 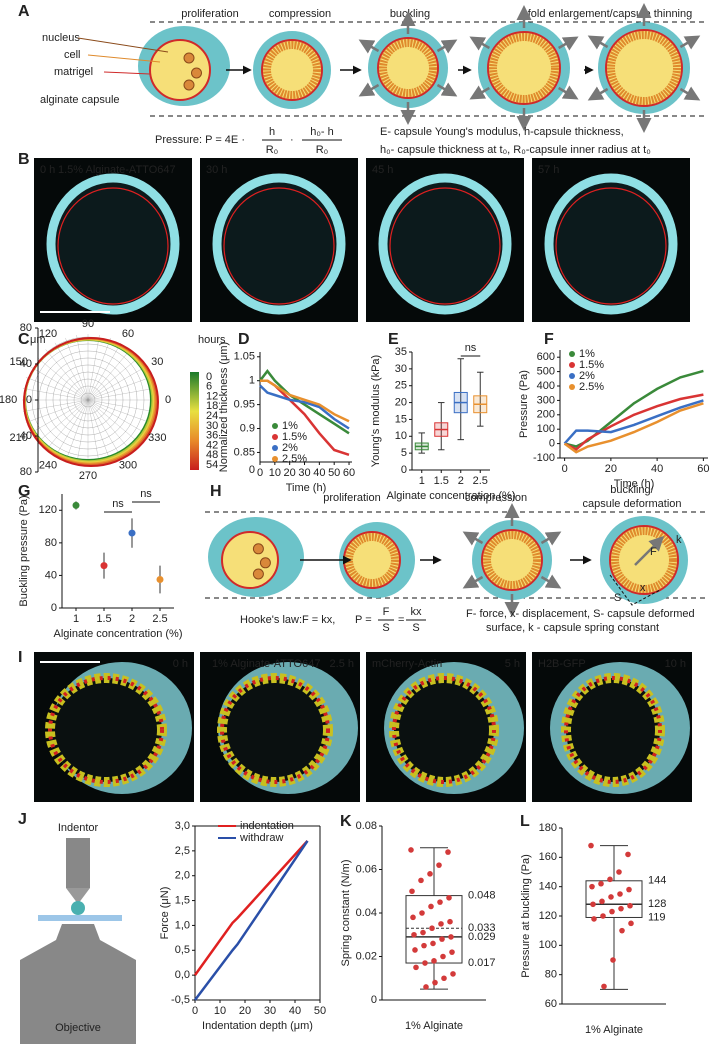 What do you see at coordinates (675, 664) in the screenshot?
I see `time-label: 10 h` at bounding box center [675, 664].